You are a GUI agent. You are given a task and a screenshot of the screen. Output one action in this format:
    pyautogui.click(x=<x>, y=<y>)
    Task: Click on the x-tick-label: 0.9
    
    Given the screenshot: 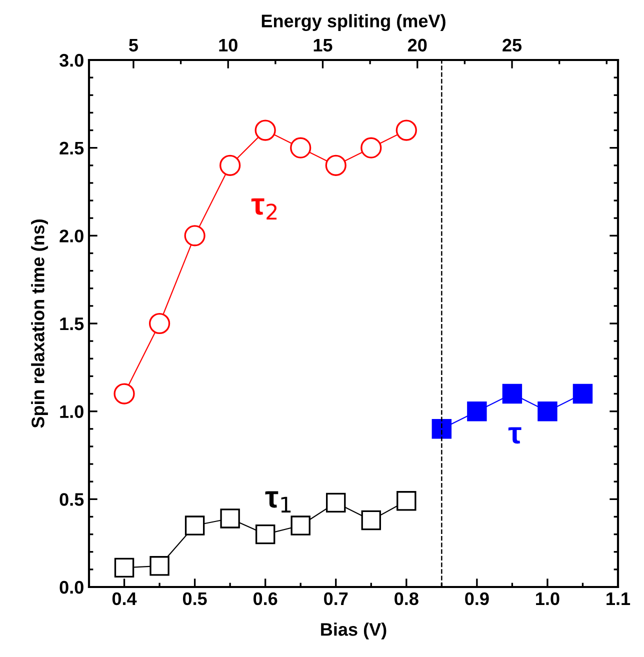 What is the action you would take?
    pyautogui.click(x=477, y=599)
    